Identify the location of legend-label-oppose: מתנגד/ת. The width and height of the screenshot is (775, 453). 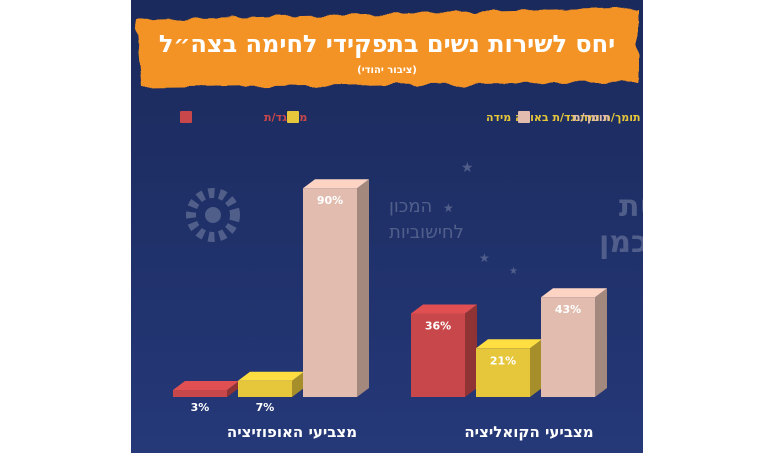
(285, 117).